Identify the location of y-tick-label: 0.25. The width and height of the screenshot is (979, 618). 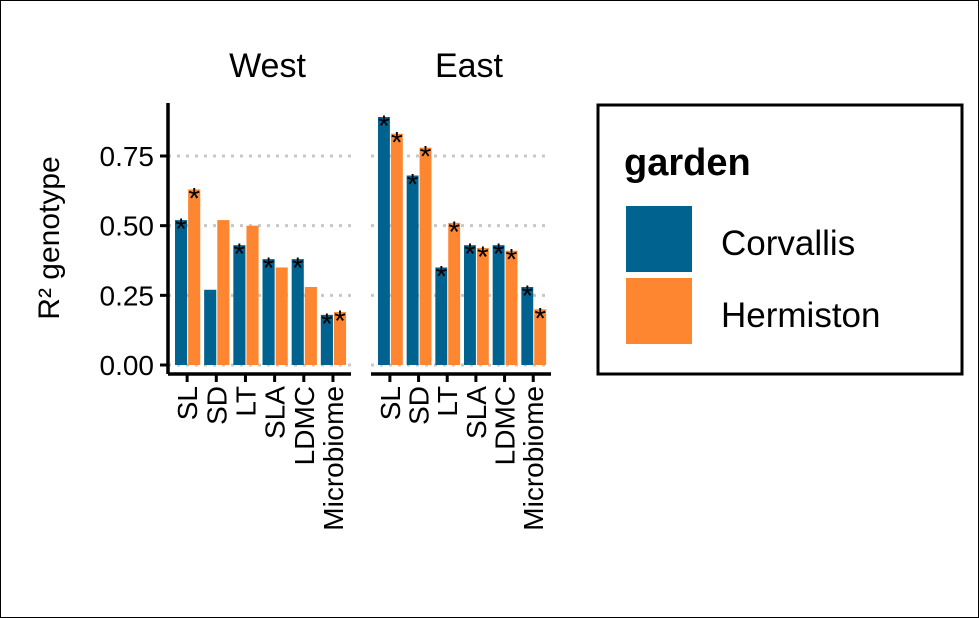
(127, 295).